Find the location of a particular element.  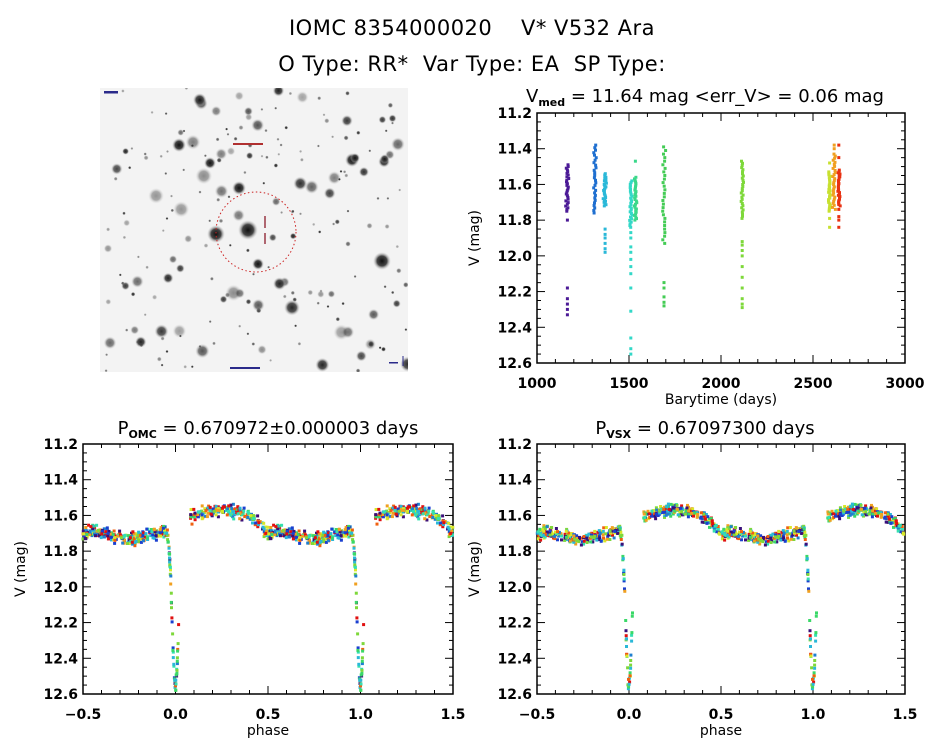

y-tick-label: 12.4 is located at coordinates (514, 659).